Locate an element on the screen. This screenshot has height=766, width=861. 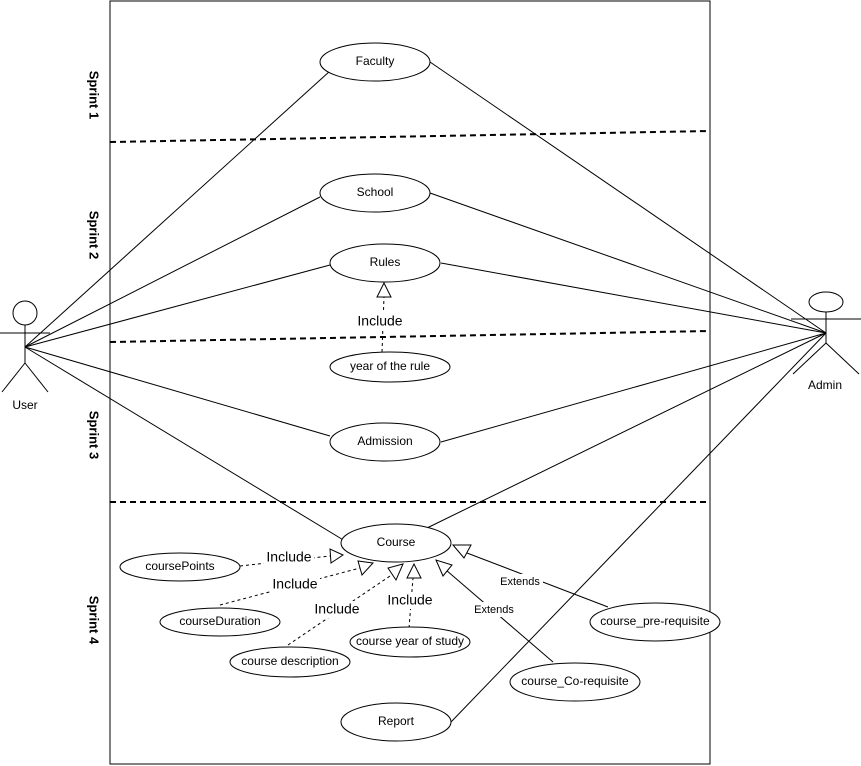
svg-text: Course is located at coordinates (396, 542).